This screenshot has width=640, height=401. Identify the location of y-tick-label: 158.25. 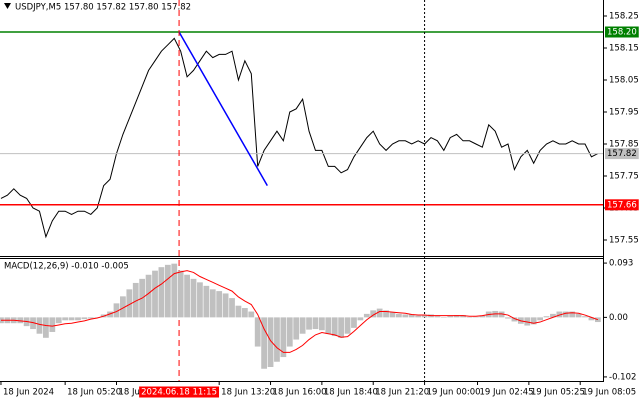
(624, 17).